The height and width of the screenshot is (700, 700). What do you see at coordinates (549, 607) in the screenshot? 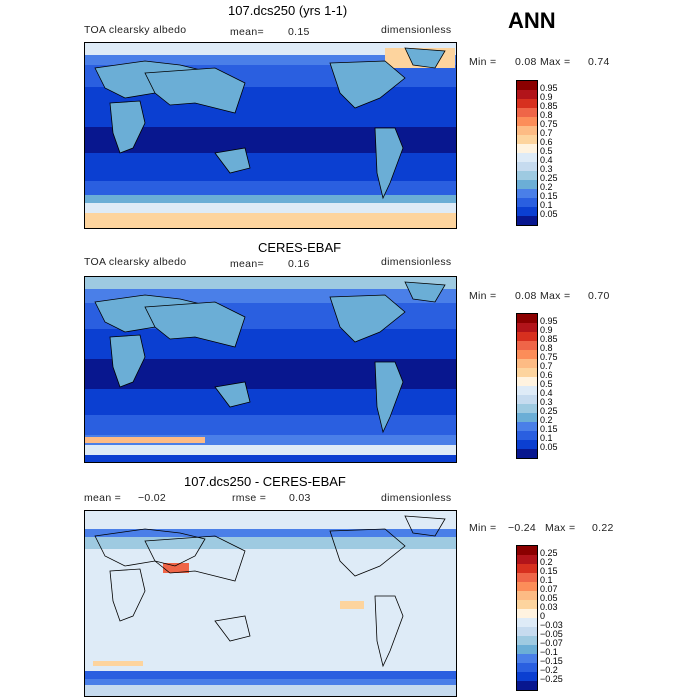
I see `colorbar-tick-label: 0.03` at bounding box center [549, 607].